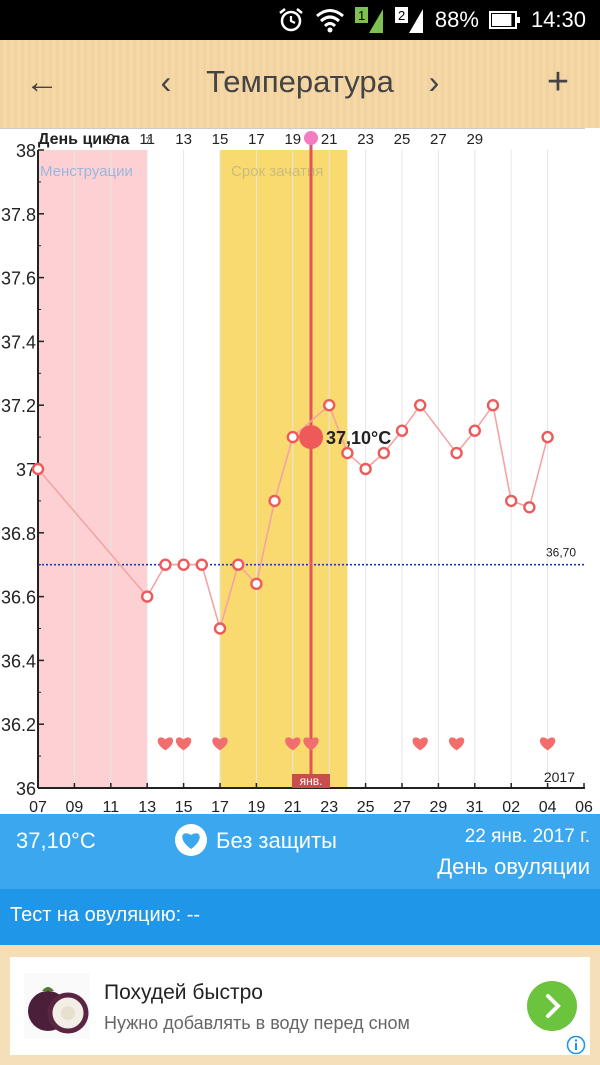 This screenshot has width=600, height=1065. I want to click on status-bar: 1 2 88% 14:30, so click(300, 20).